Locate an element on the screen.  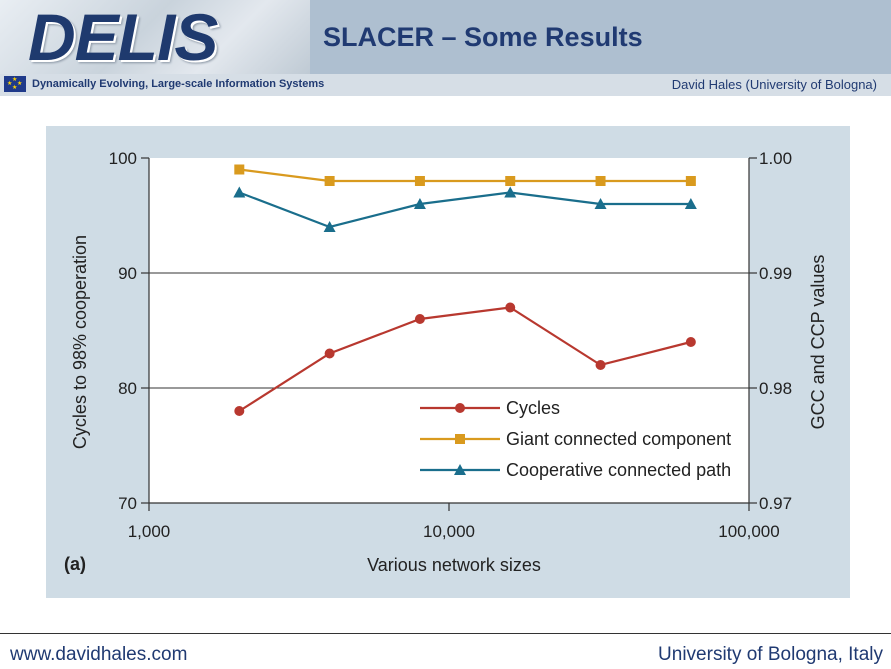
y2-tick-label: 0.99 is located at coordinates (775, 273).